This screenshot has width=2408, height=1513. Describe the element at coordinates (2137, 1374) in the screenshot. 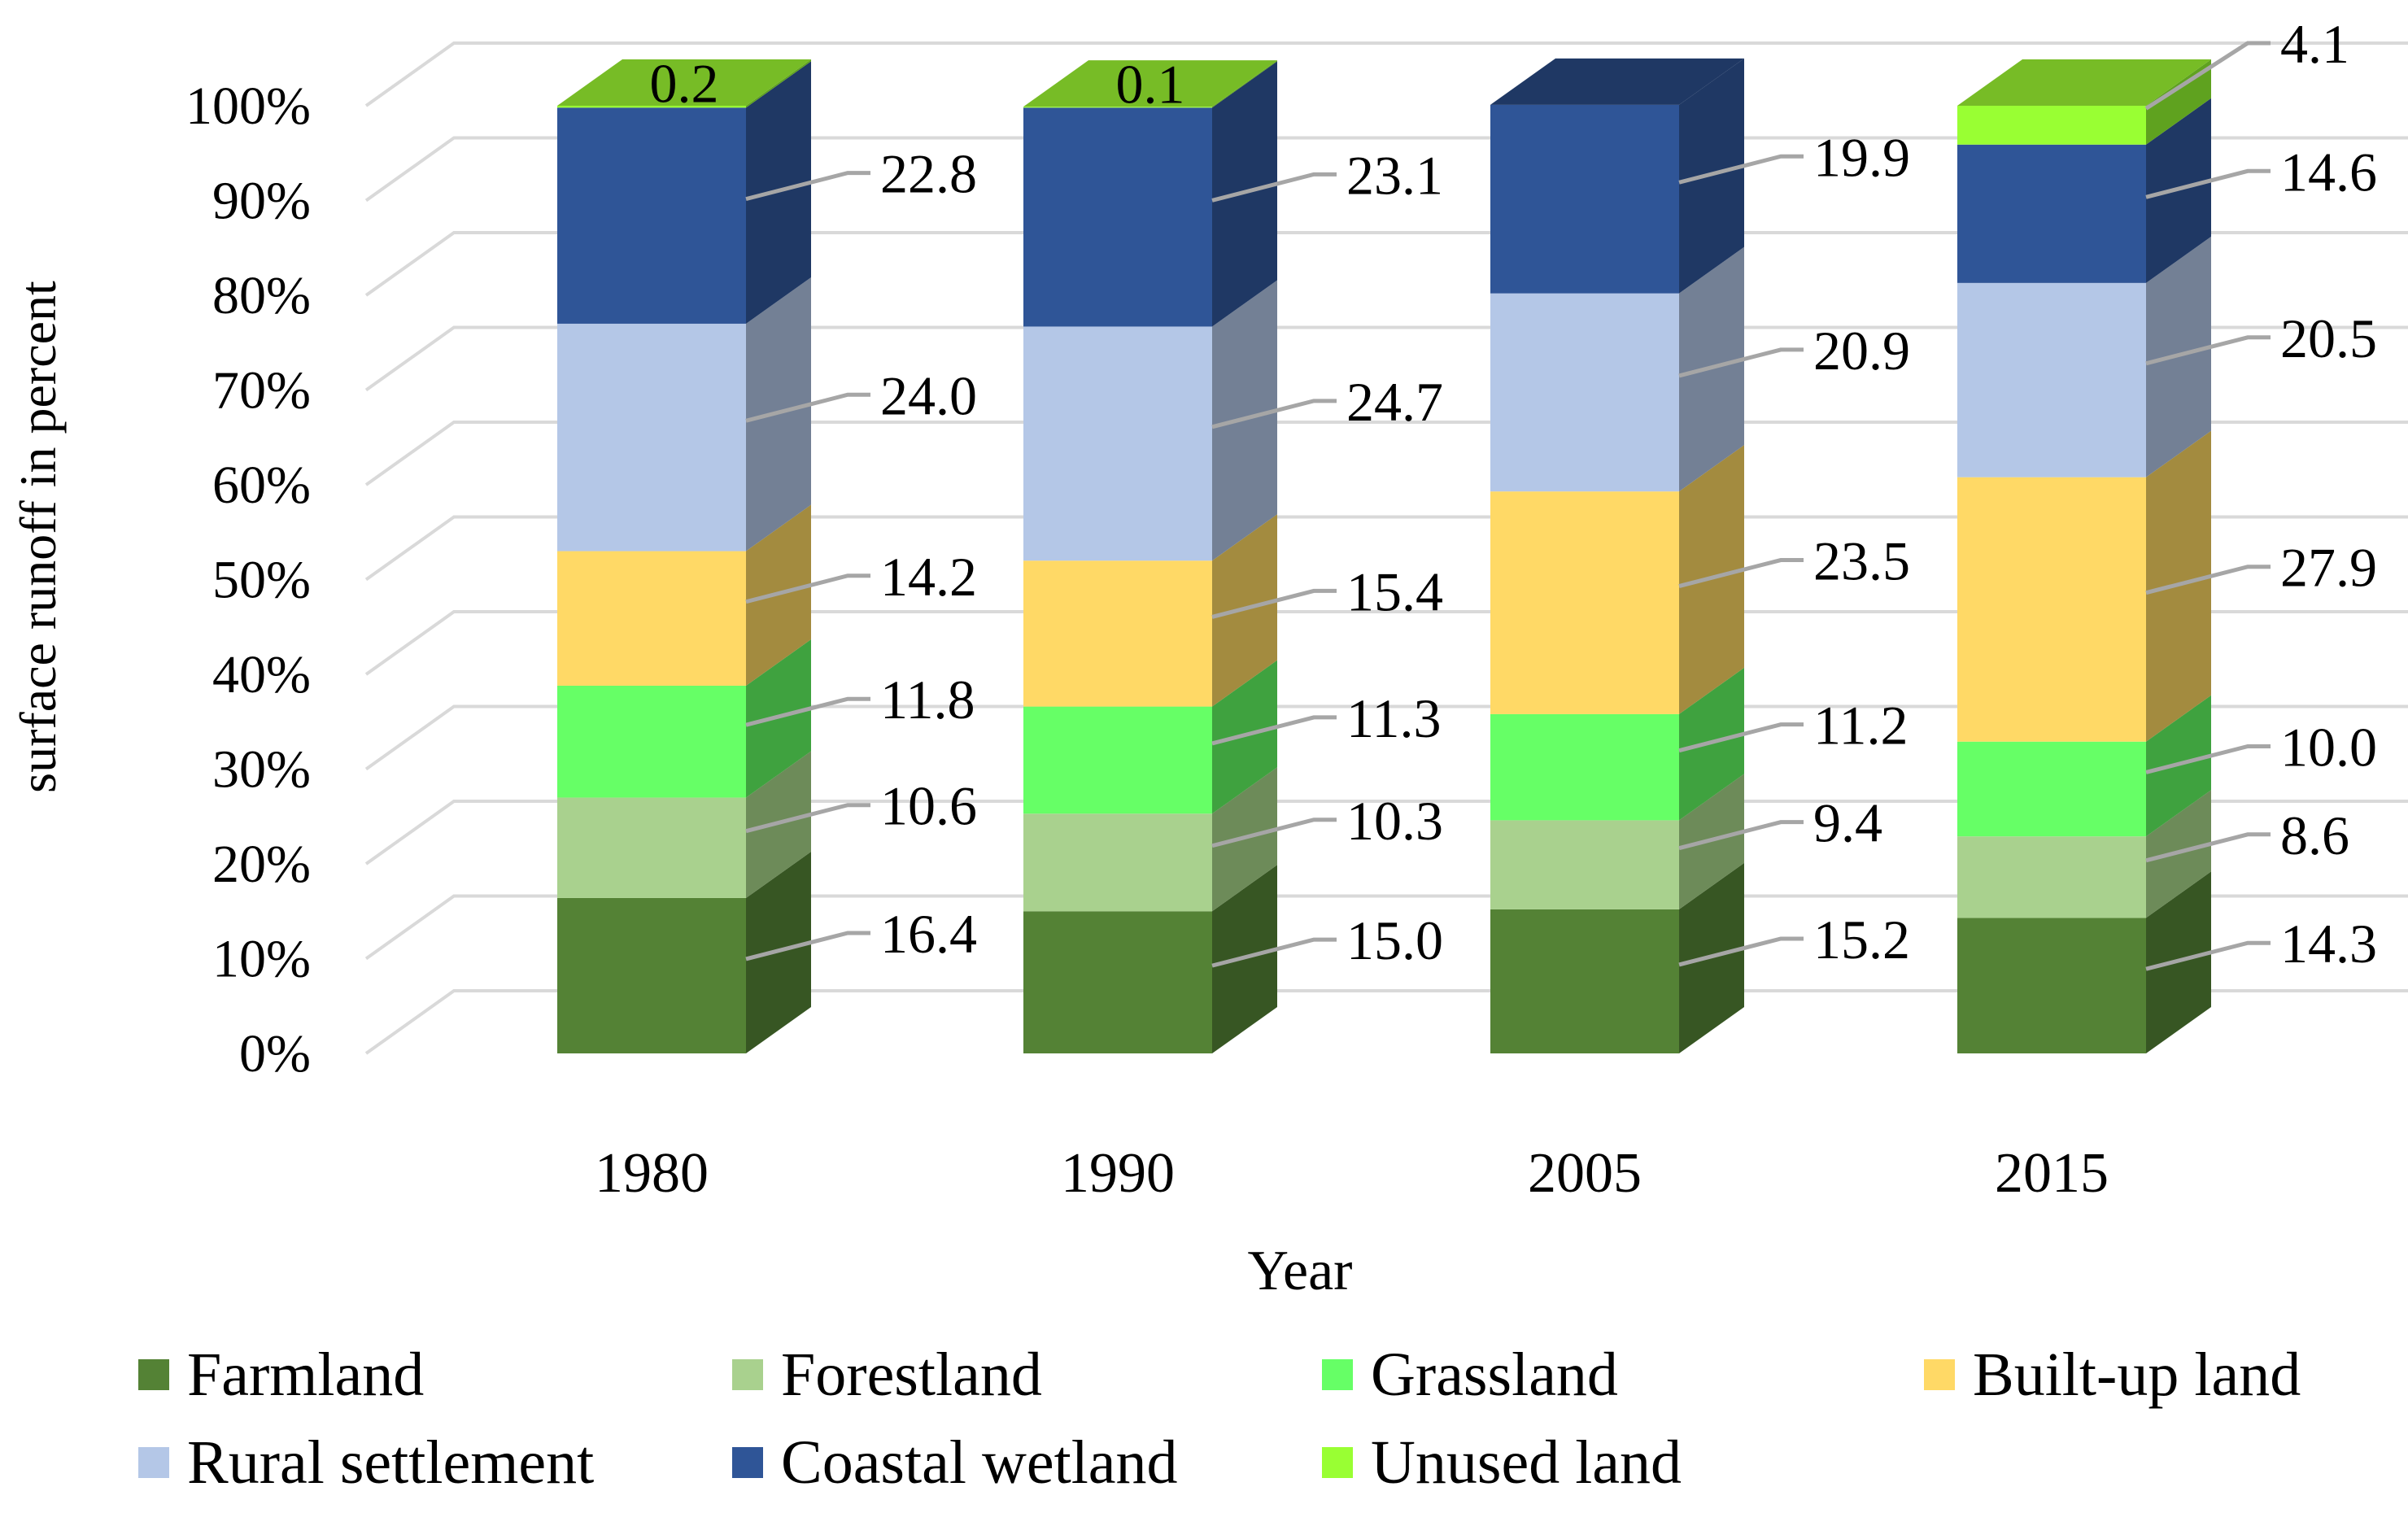

I see `legend-label: Built-up land` at that location.